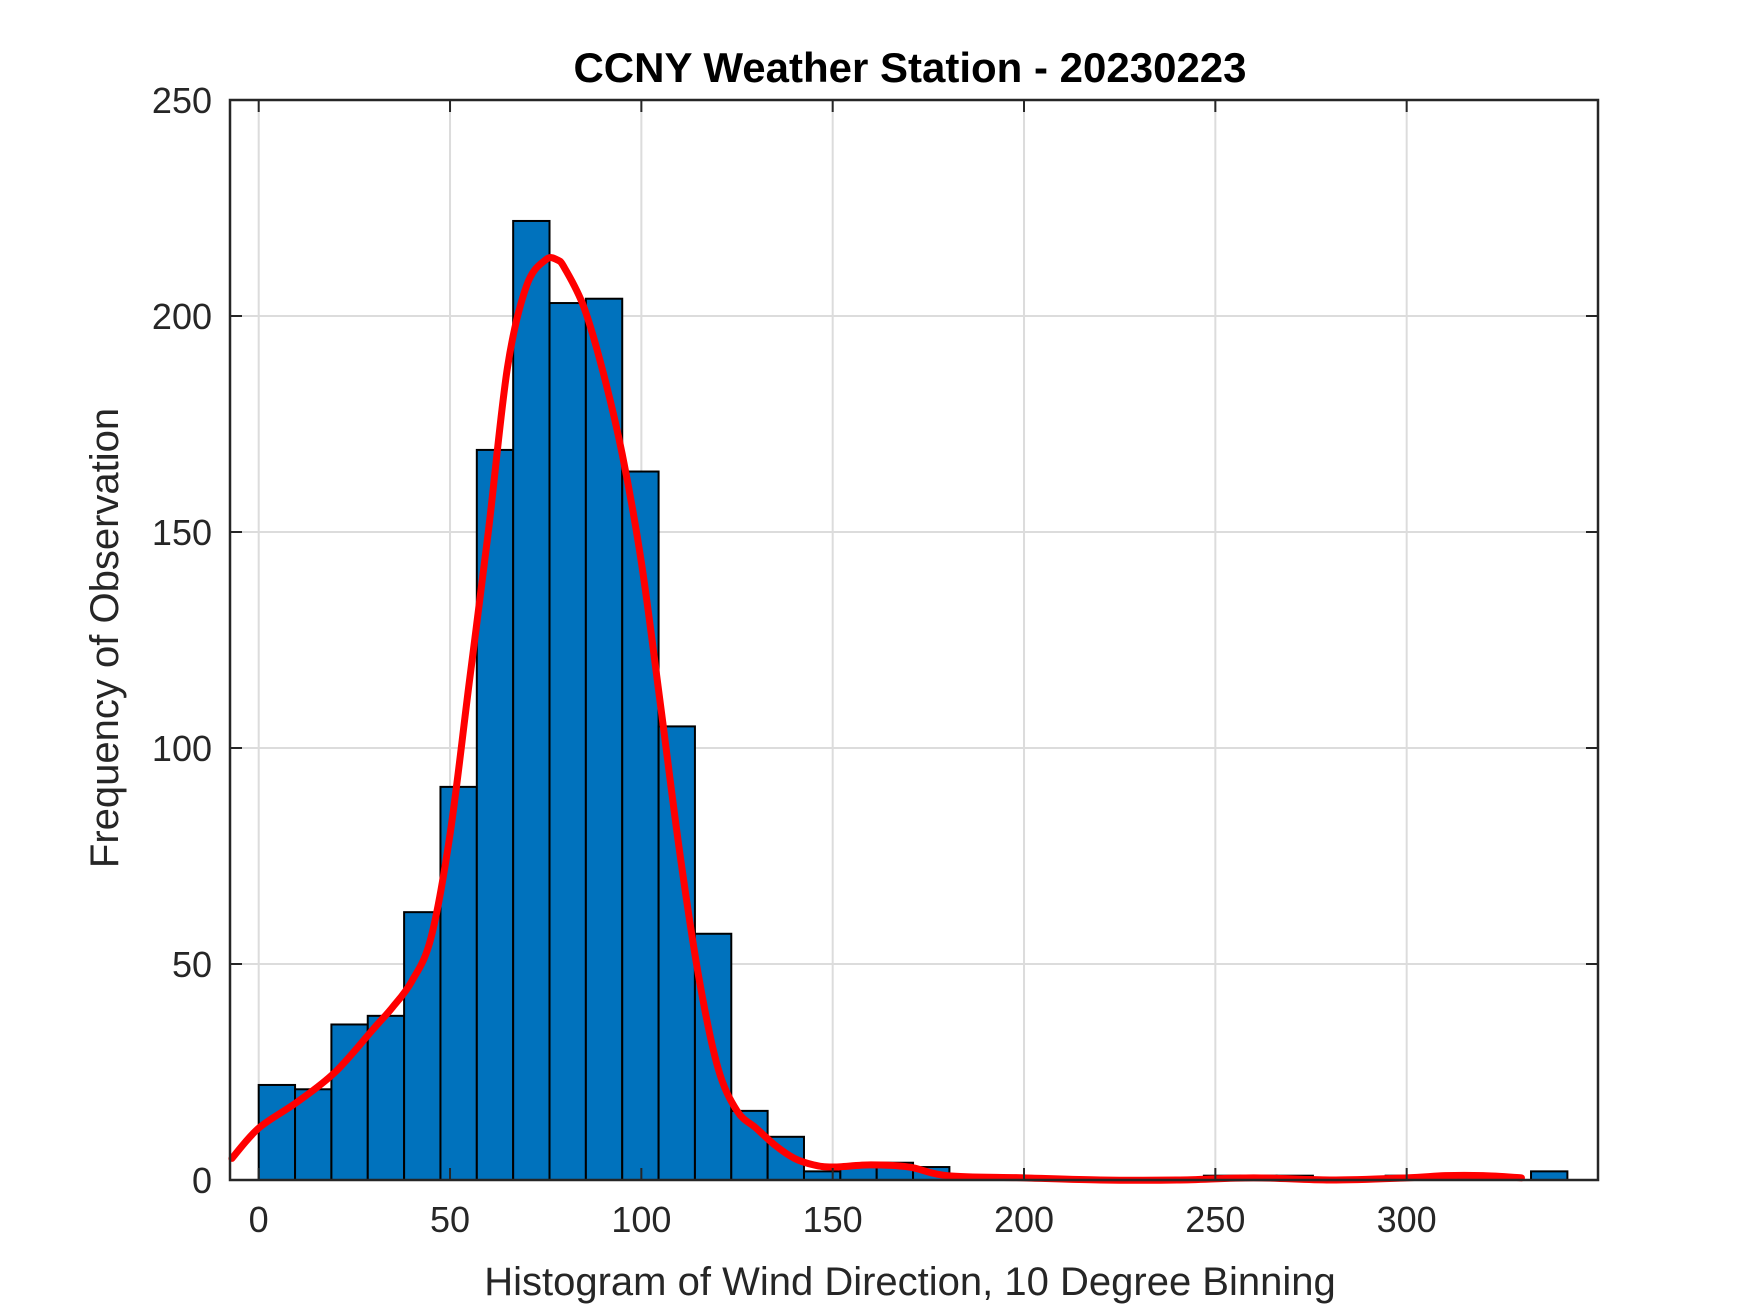 The height and width of the screenshot is (1313, 1750). I want to click on x-tick-label: 300, so click(1407, 1219).